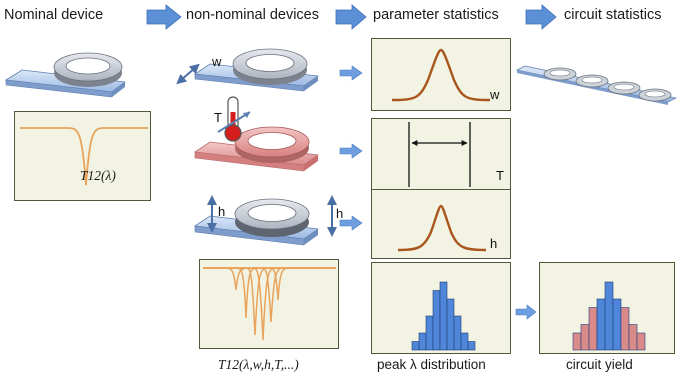  Describe the element at coordinates (65, 75) in the screenshot. I see `nominal-ring-resonator` at that location.